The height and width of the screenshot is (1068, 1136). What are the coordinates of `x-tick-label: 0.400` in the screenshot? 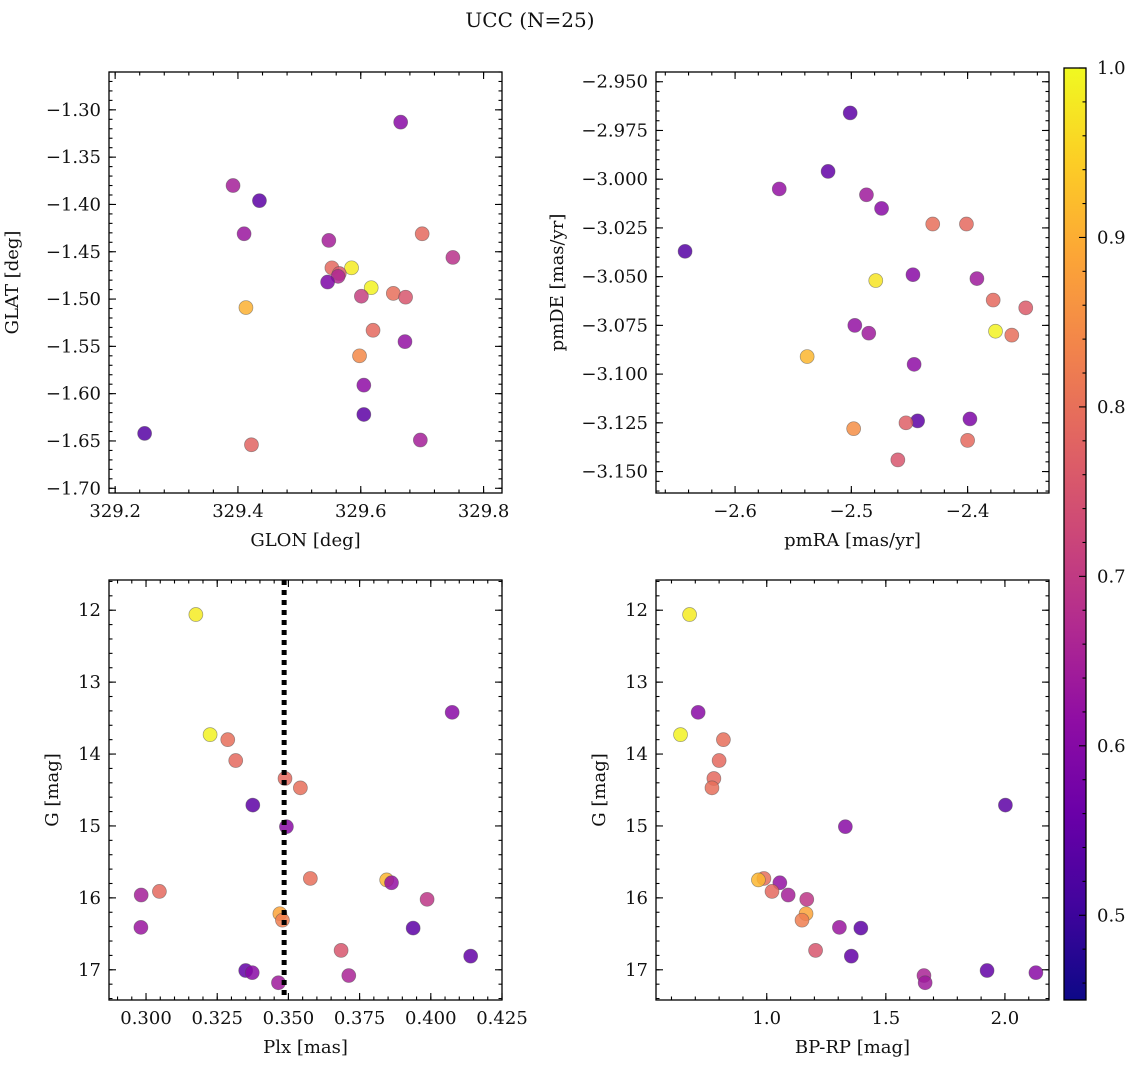 It's located at (431, 1018).